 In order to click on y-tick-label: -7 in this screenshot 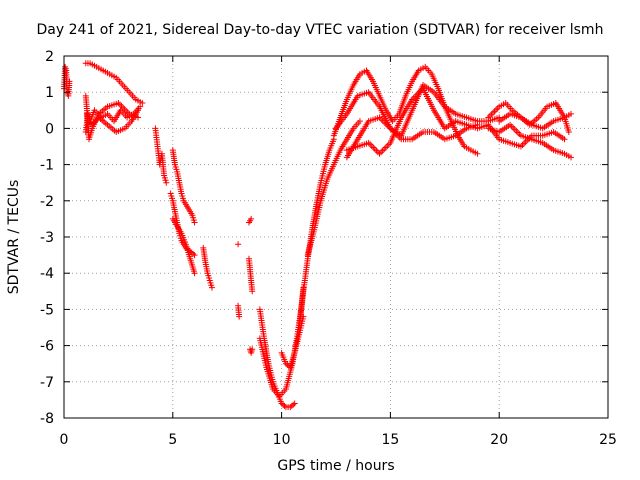, I will do `click(47, 383)`.